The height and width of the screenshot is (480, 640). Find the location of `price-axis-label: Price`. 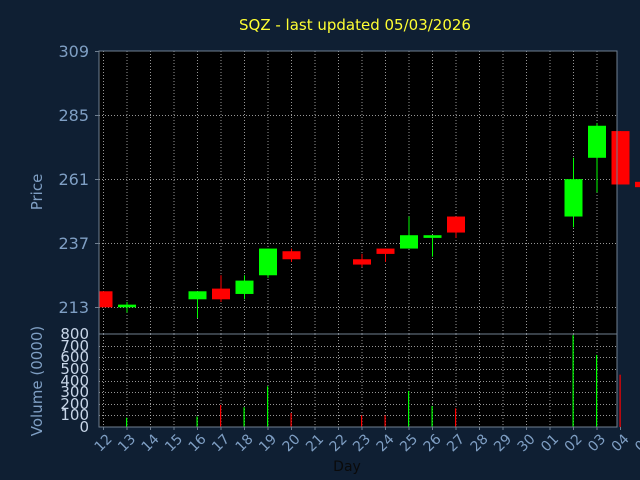

price-axis-label: Price is located at coordinates (37, 192).